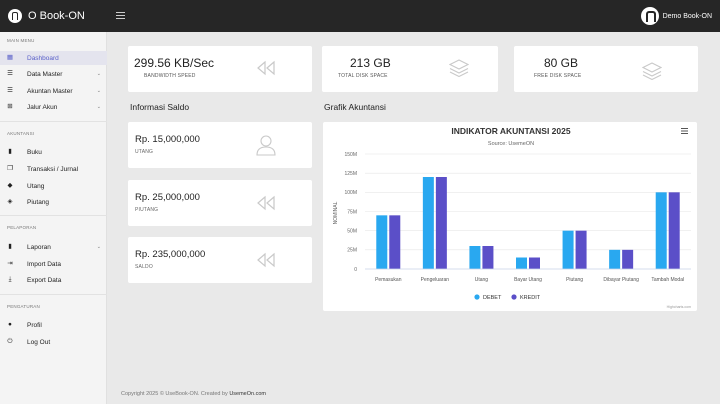  Describe the element at coordinates (34, 325) in the screenshot. I see `sidebar-item-label: Profil` at that location.